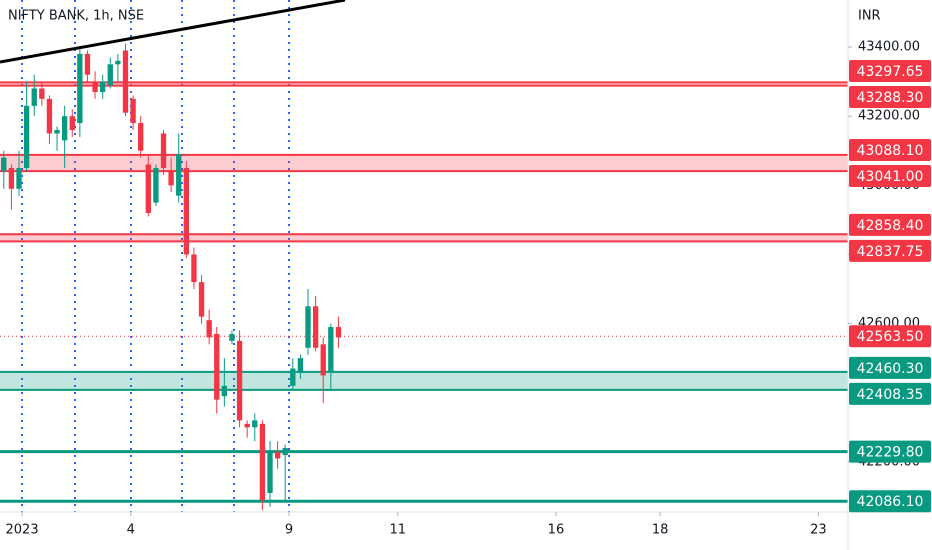 The height and width of the screenshot is (550, 932). I want to click on x-tick-label: 16, so click(556, 530).